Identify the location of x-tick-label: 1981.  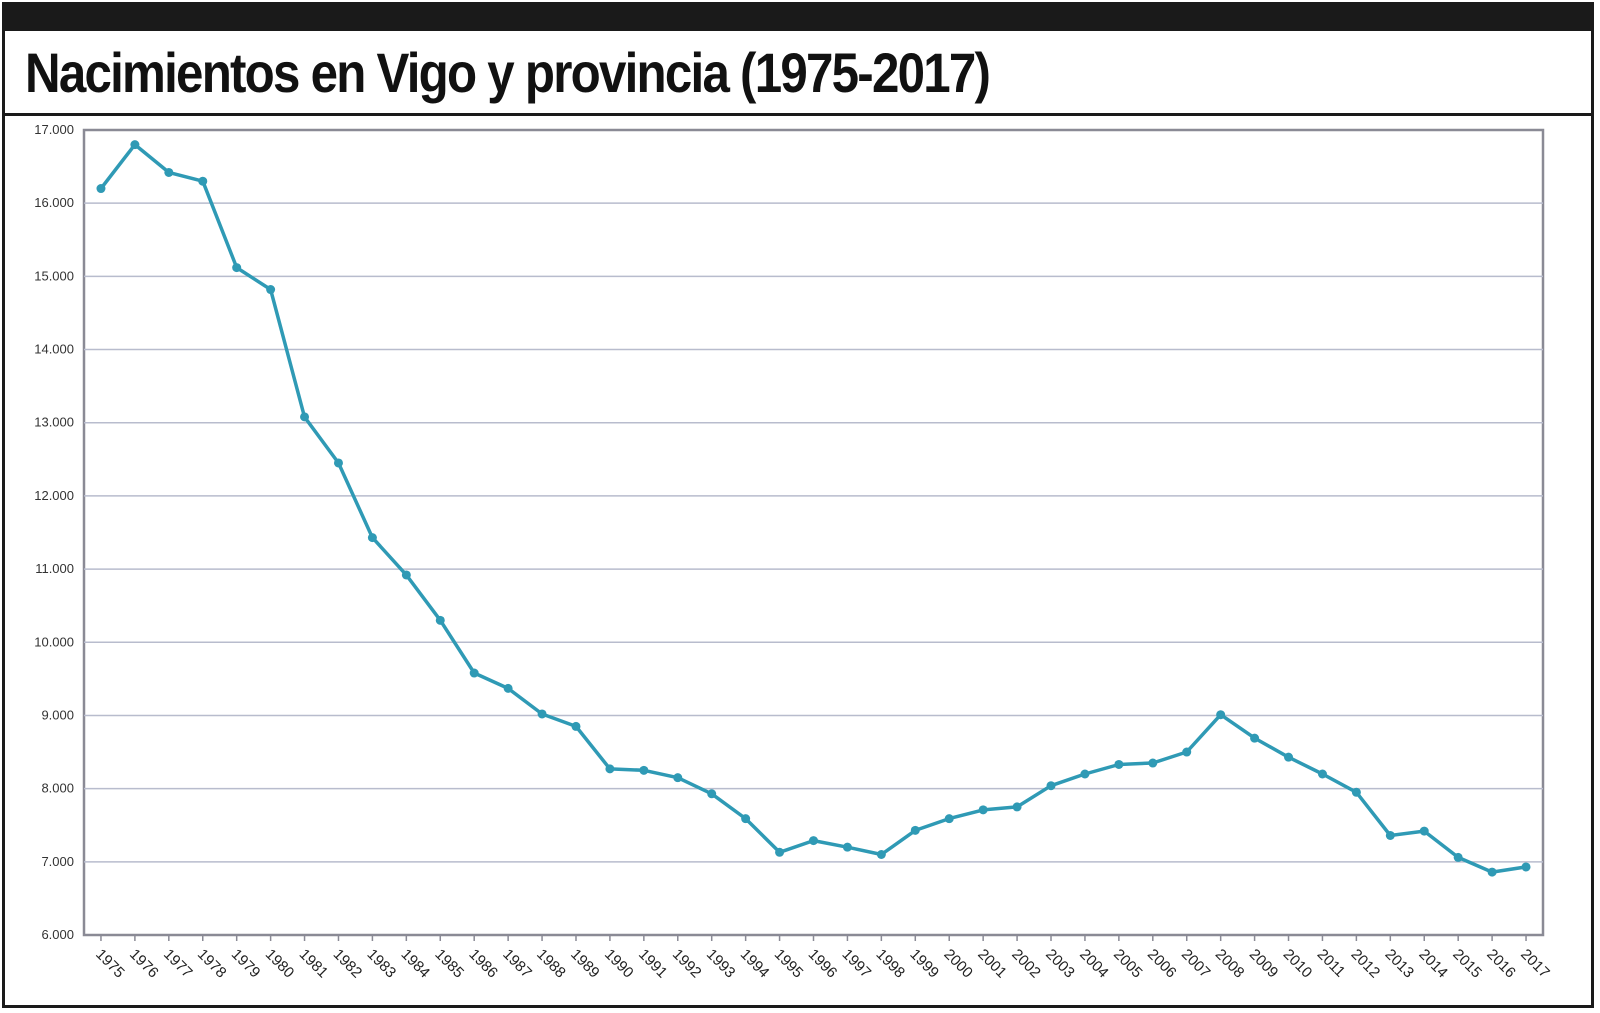
(314, 964).